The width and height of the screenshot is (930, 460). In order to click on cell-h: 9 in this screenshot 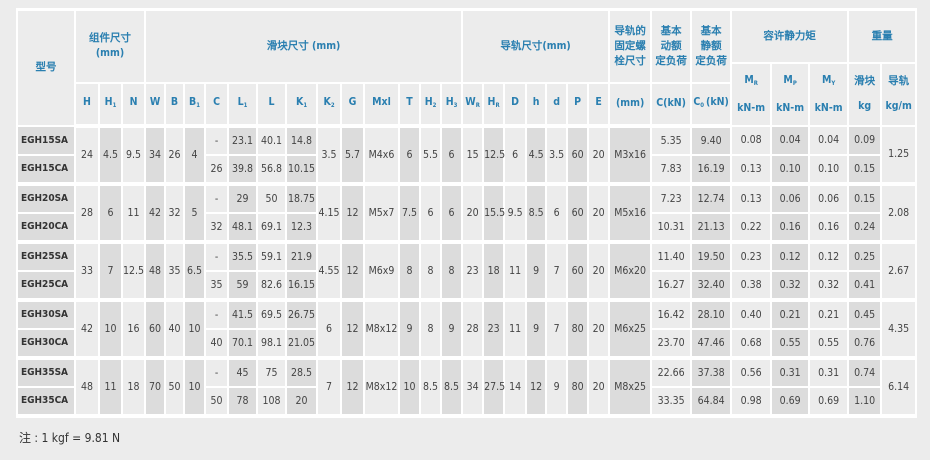, I will do `click(536, 271)`.